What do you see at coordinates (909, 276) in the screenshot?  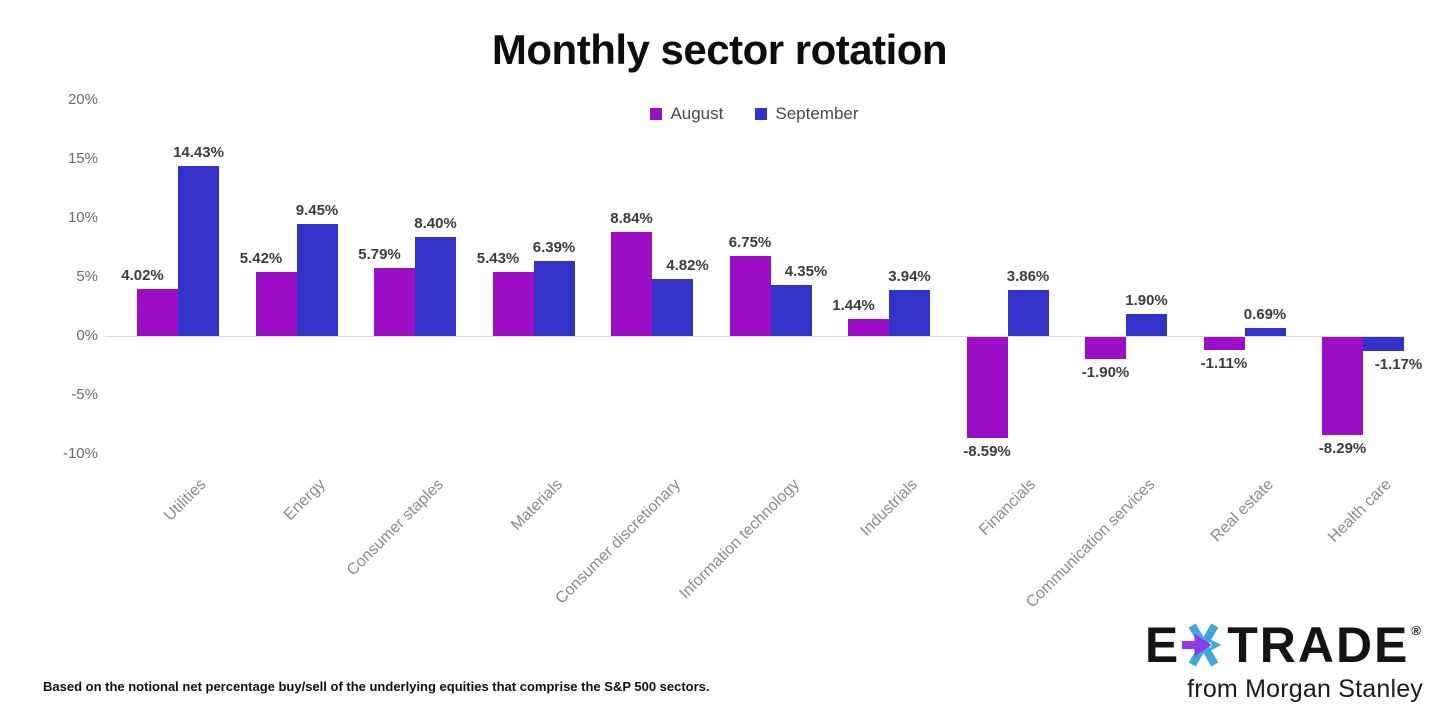 I see `value-label-september-industrials: 3.94%` at bounding box center [909, 276].